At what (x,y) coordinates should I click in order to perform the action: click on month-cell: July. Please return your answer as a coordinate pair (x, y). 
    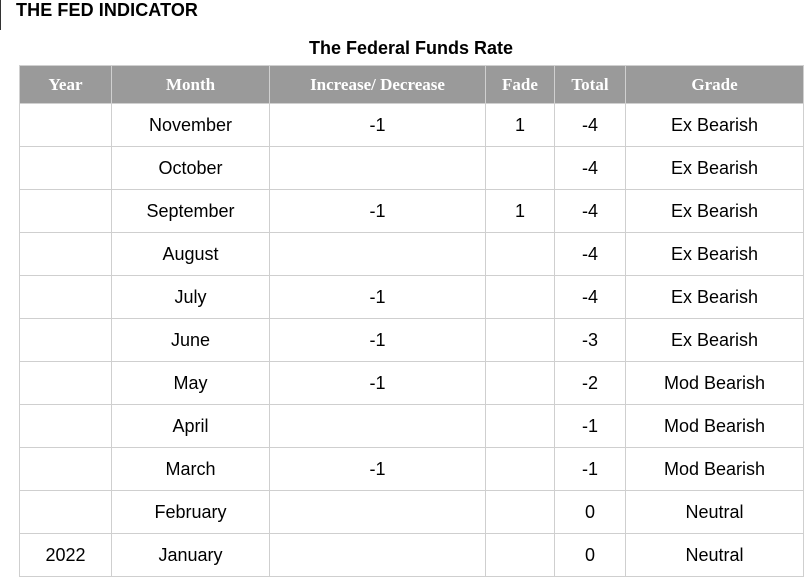
    Looking at the image, I should click on (190, 297).